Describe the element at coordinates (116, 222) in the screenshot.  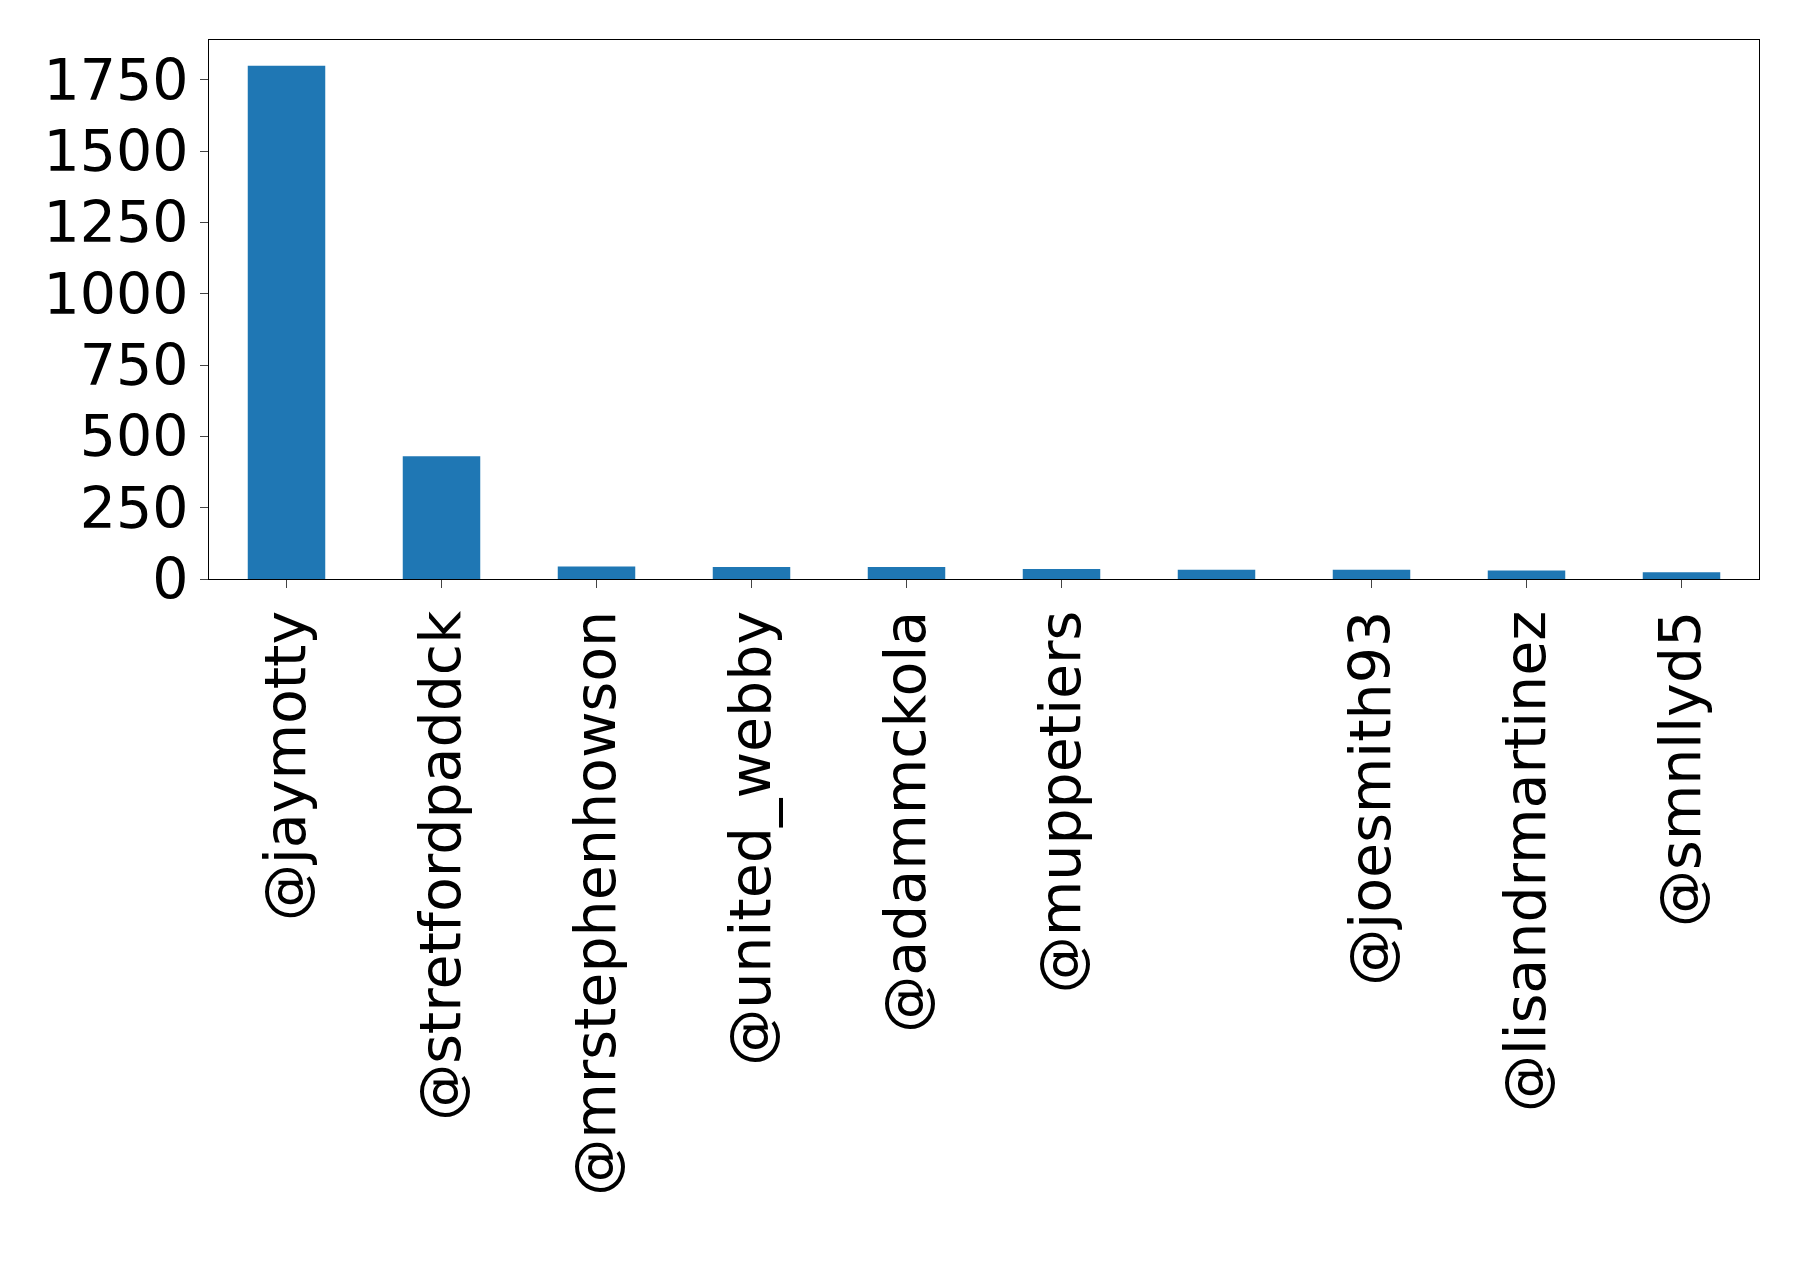
I see `y-tick-label: 1250` at that location.